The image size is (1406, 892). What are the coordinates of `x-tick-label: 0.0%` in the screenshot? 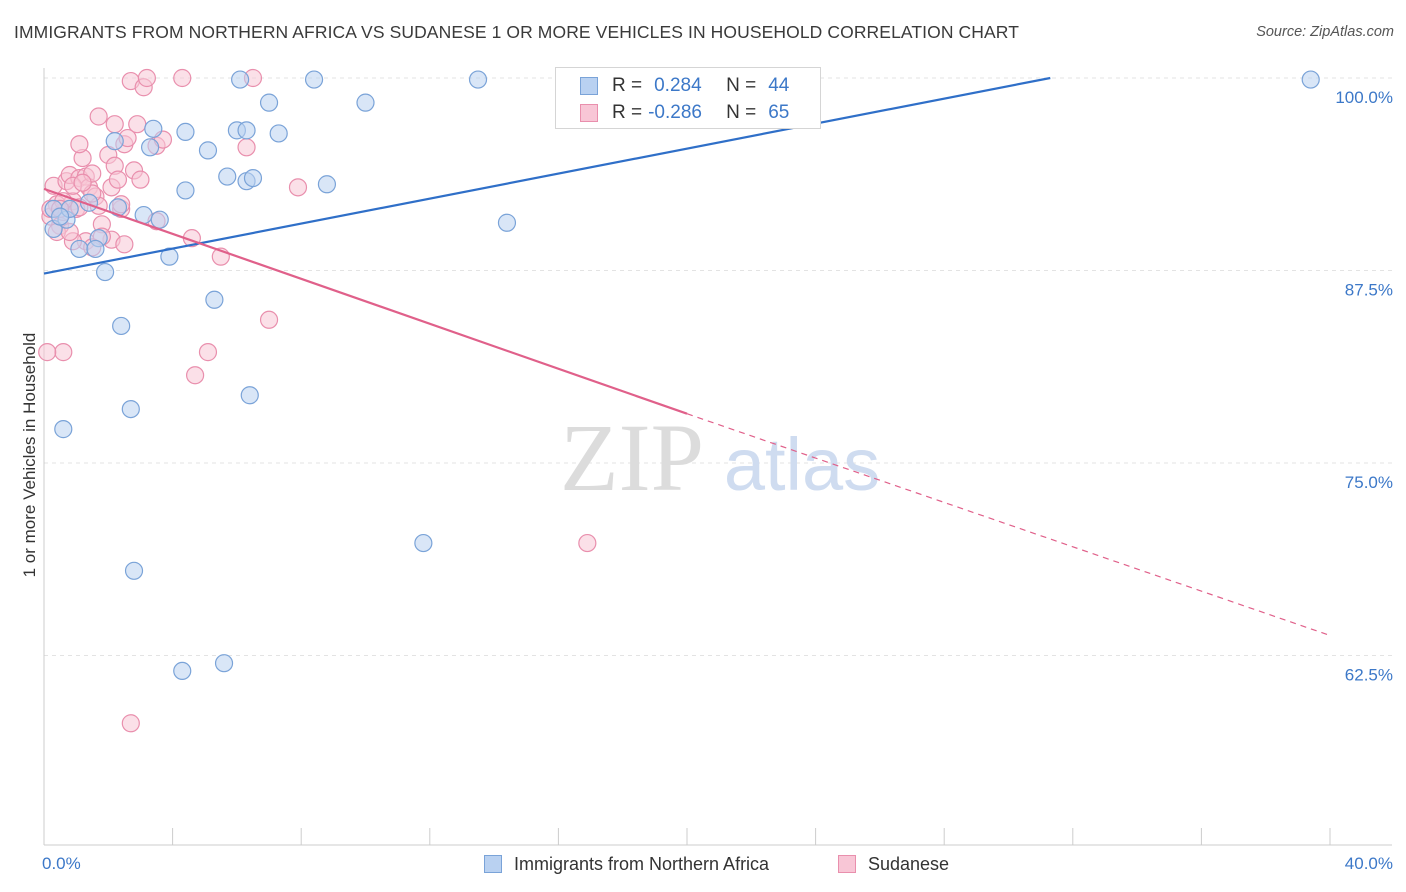 It's located at (61, 863).